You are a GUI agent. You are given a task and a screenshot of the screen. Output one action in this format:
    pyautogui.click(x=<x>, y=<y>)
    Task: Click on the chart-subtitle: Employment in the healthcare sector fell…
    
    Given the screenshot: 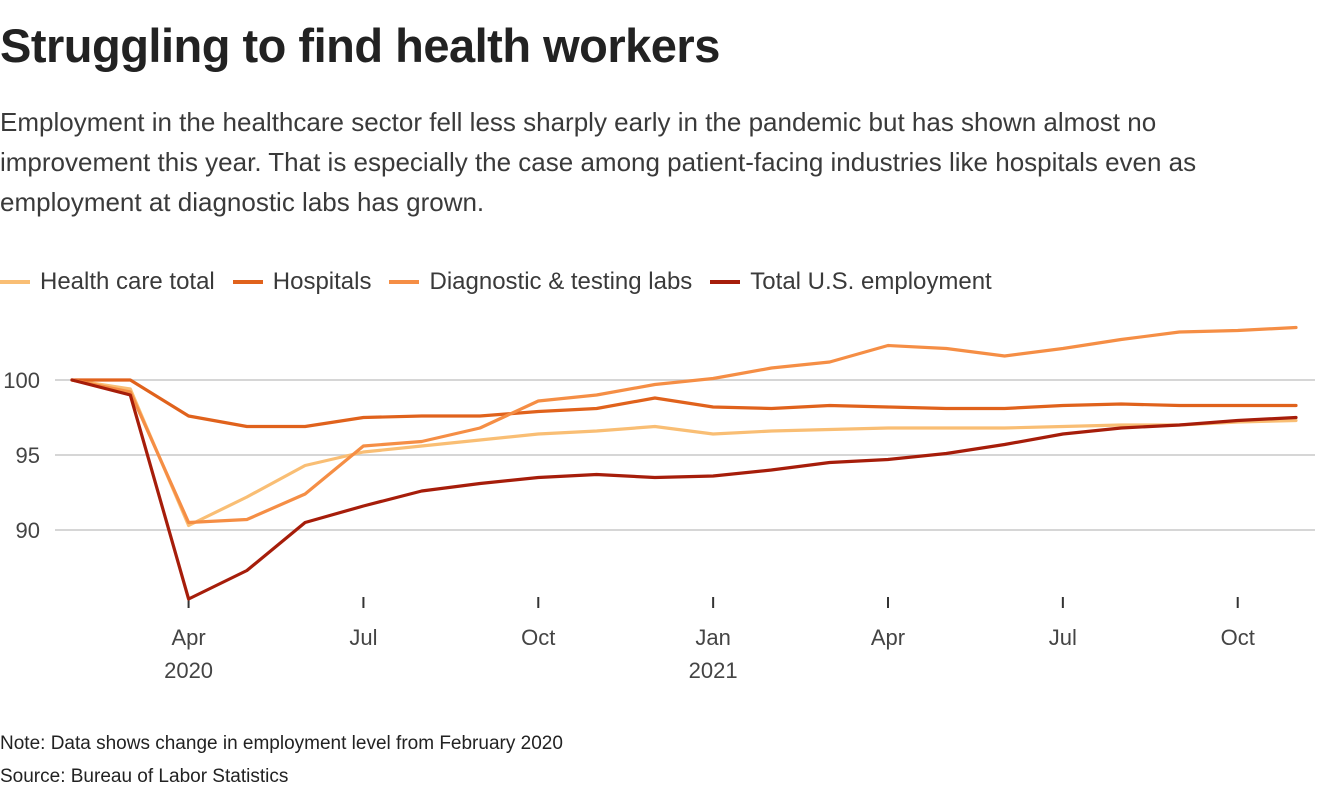 What is the action you would take?
    pyautogui.click(x=598, y=162)
    